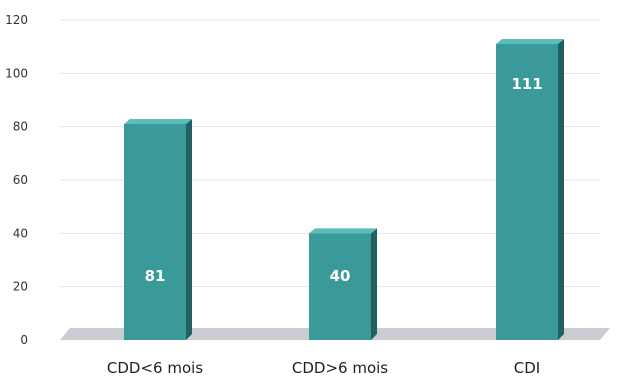  What do you see at coordinates (526, 84) in the screenshot?
I see `bar-data-label: 111` at bounding box center [526, 84].